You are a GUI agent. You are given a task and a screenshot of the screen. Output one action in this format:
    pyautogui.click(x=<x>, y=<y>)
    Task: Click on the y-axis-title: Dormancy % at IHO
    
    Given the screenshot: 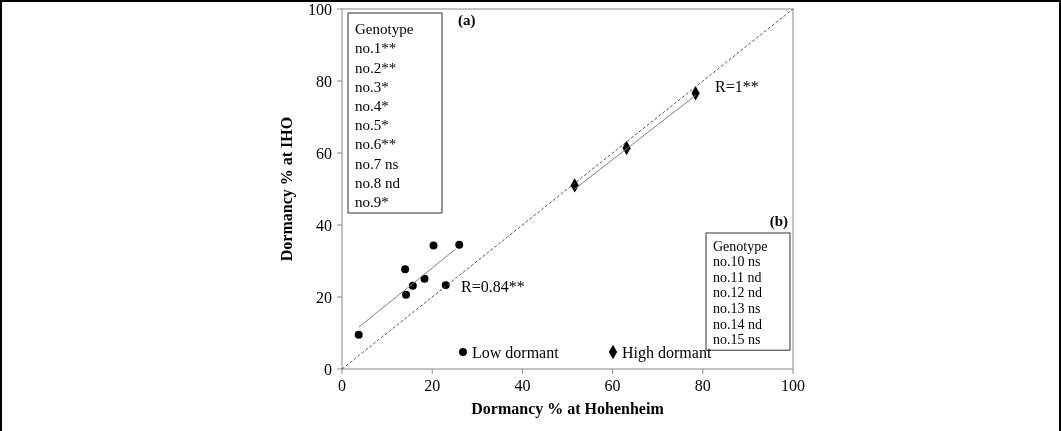 What is the action you would take?
    pyautogui.click(x=287, y=189)
    